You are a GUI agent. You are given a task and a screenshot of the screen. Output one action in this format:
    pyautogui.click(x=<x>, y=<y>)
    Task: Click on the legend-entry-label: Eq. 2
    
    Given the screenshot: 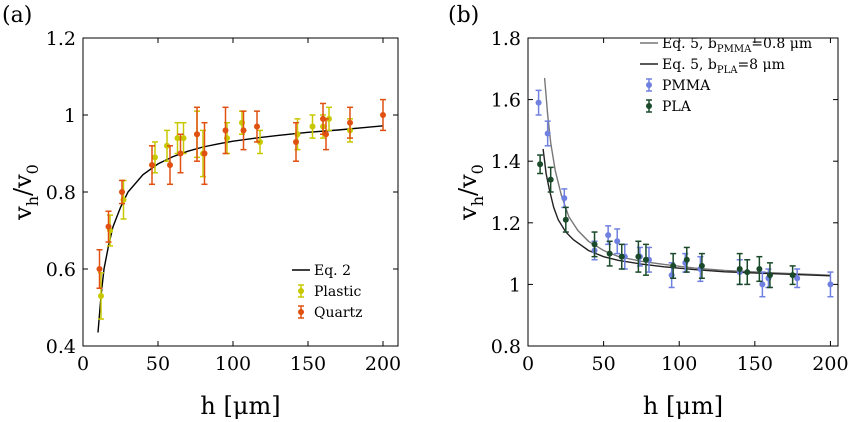 What is the action you would take?
    pyautogui.click(x=332, y=271)
    